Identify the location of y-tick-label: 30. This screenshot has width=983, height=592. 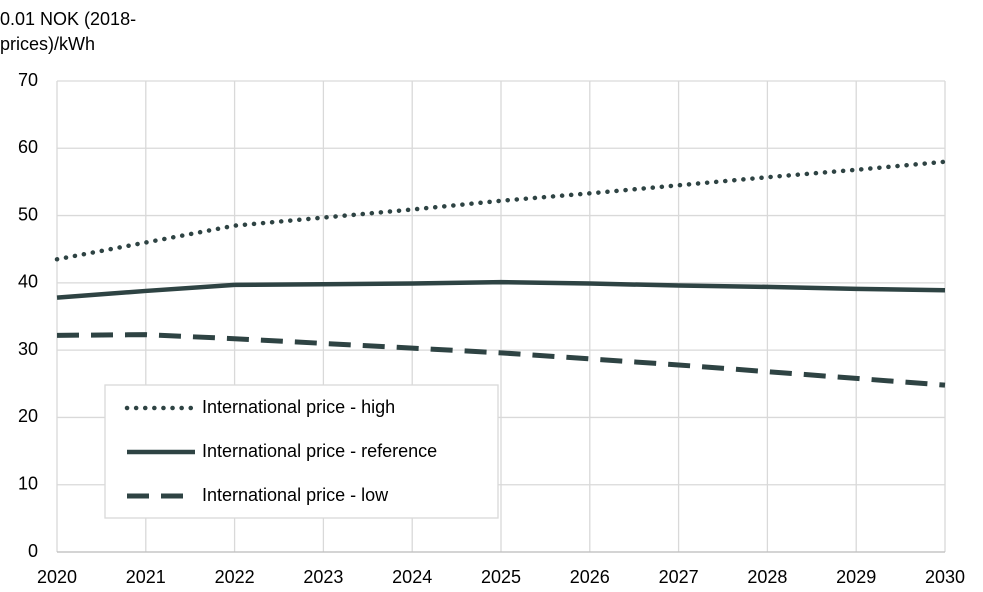
(28, 349).